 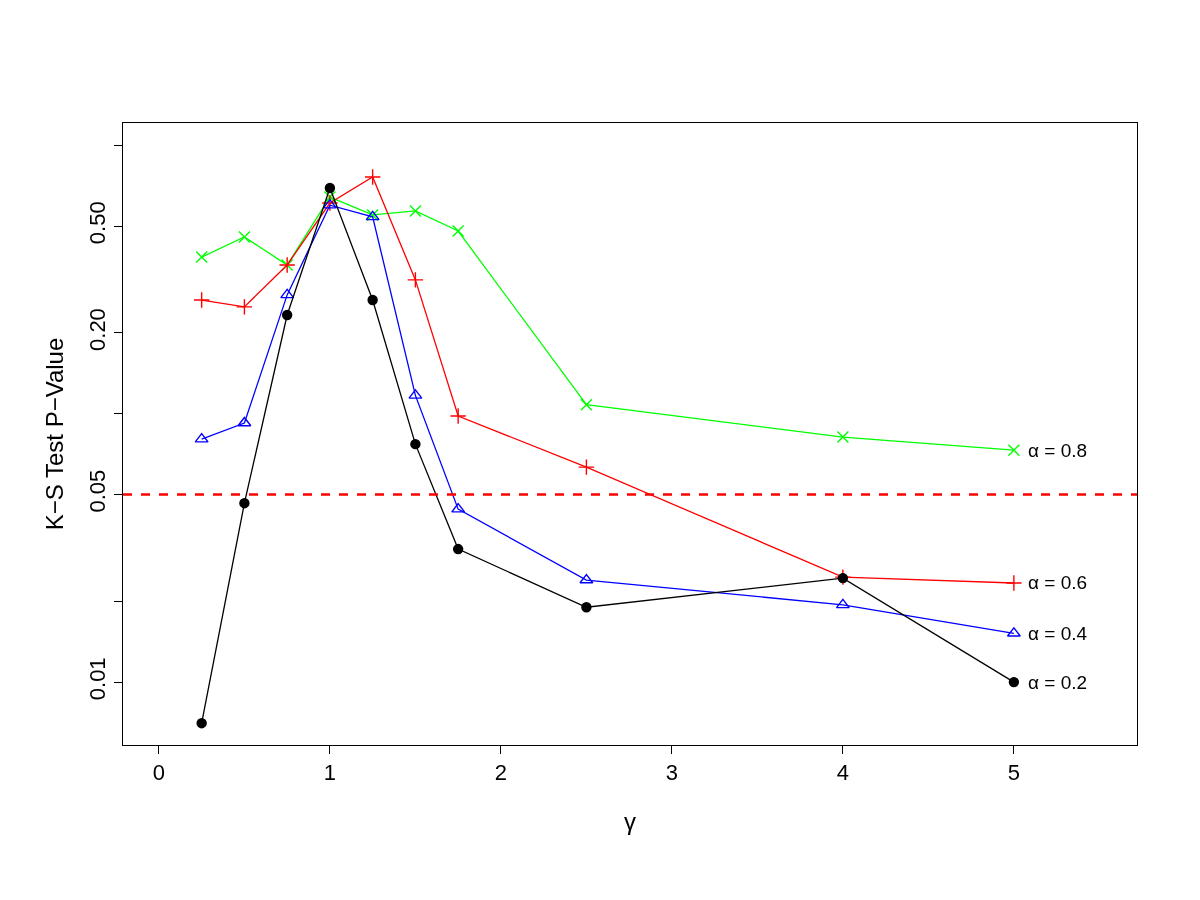 I want to click on series-label: α = 0.4, so click(x=1058, y=633).